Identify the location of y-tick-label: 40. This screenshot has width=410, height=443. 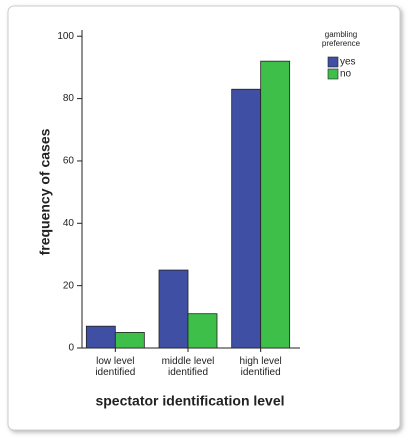
(69, 223).